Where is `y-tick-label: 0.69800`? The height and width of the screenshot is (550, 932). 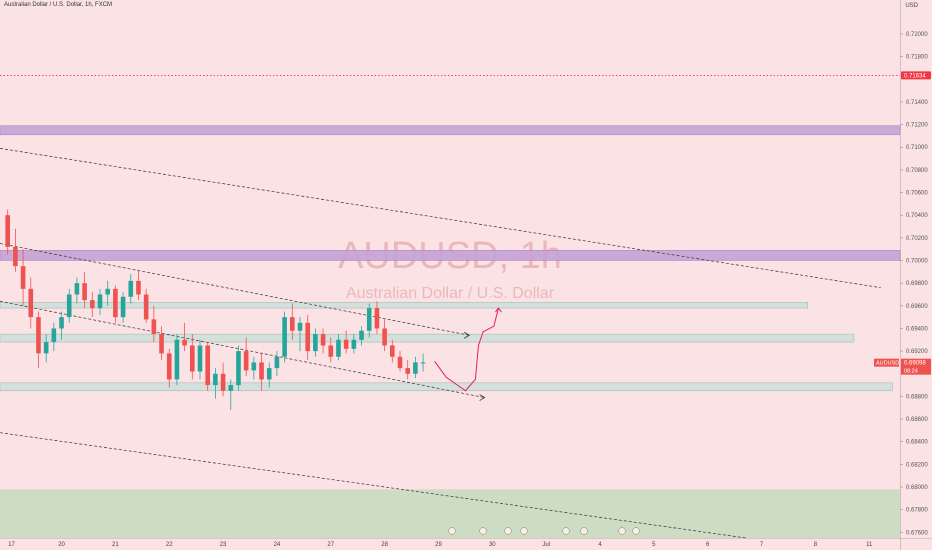
y-tick-label: 0.69800 is located at coordinates (917, 284).